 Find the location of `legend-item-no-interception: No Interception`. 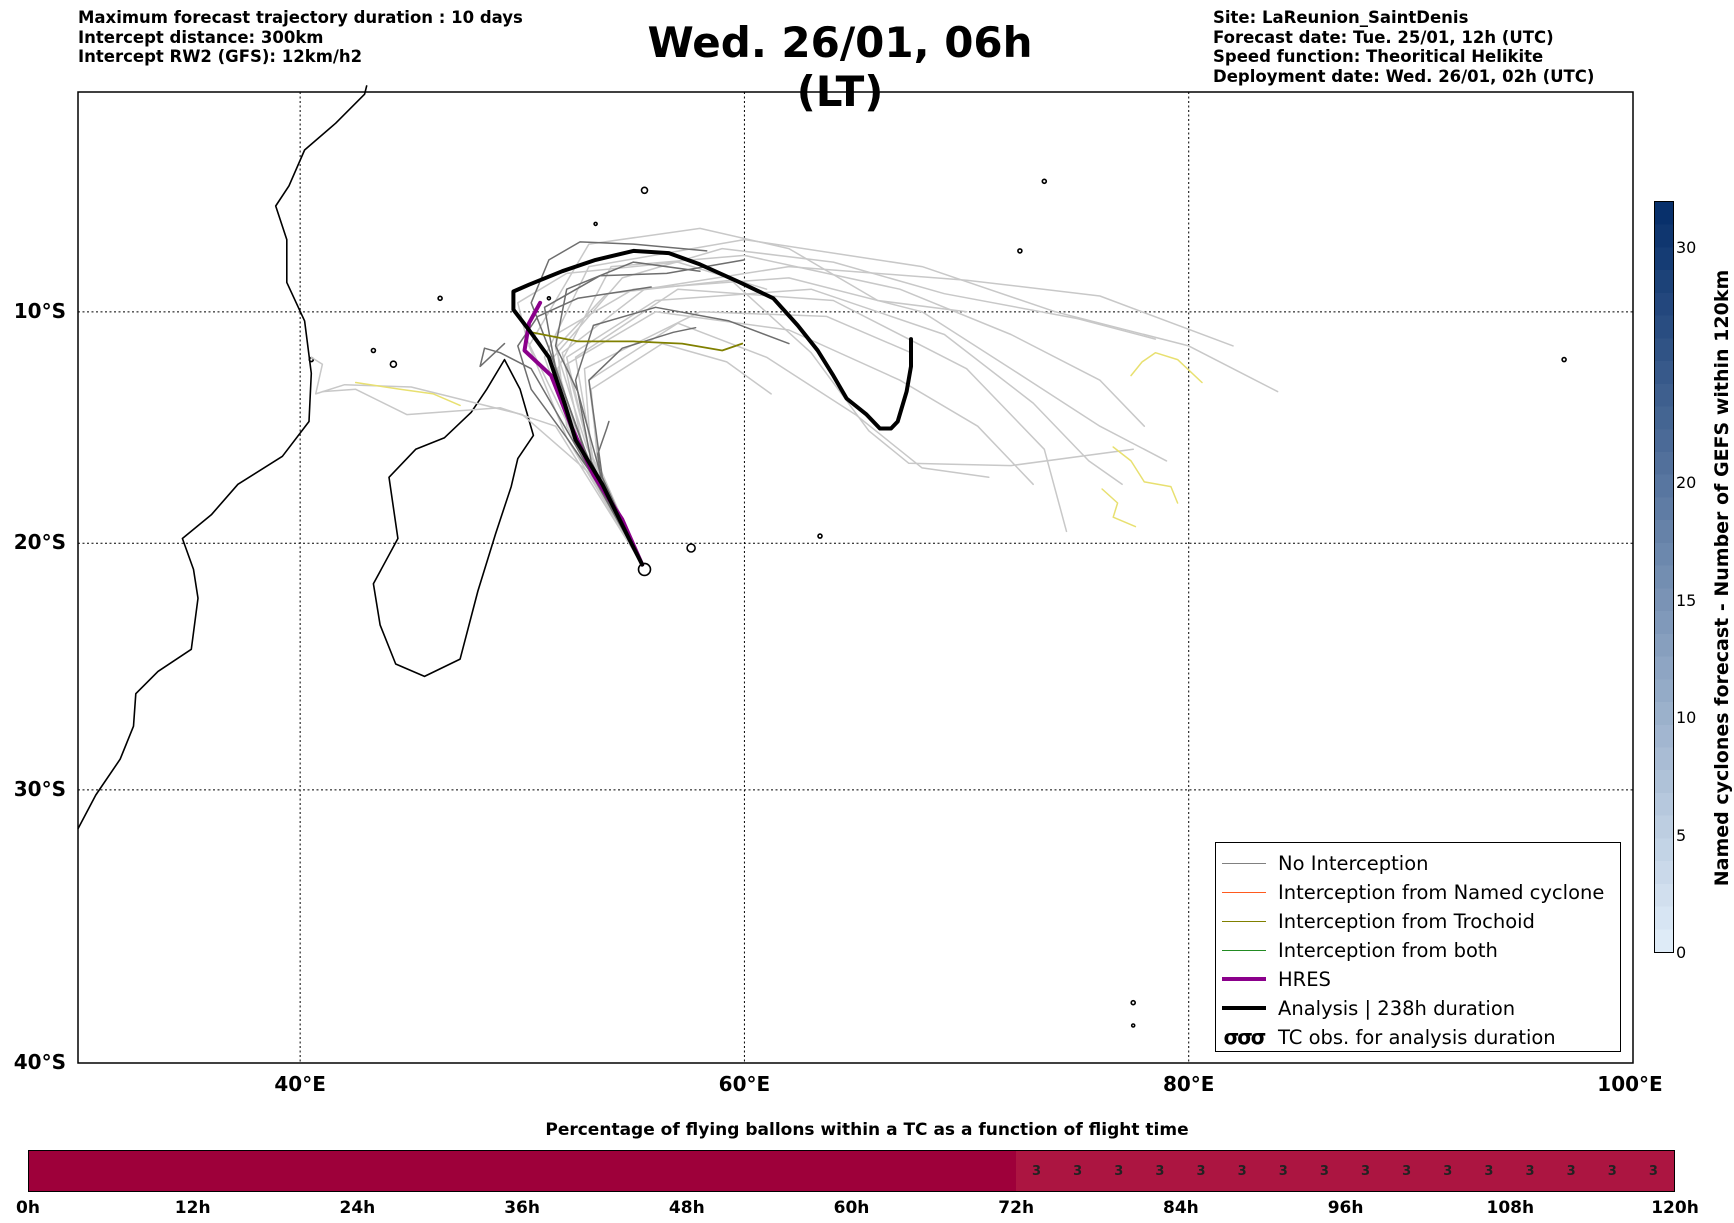

legend-item-no-interception: No Interception is located at coordinates (1325, 863).